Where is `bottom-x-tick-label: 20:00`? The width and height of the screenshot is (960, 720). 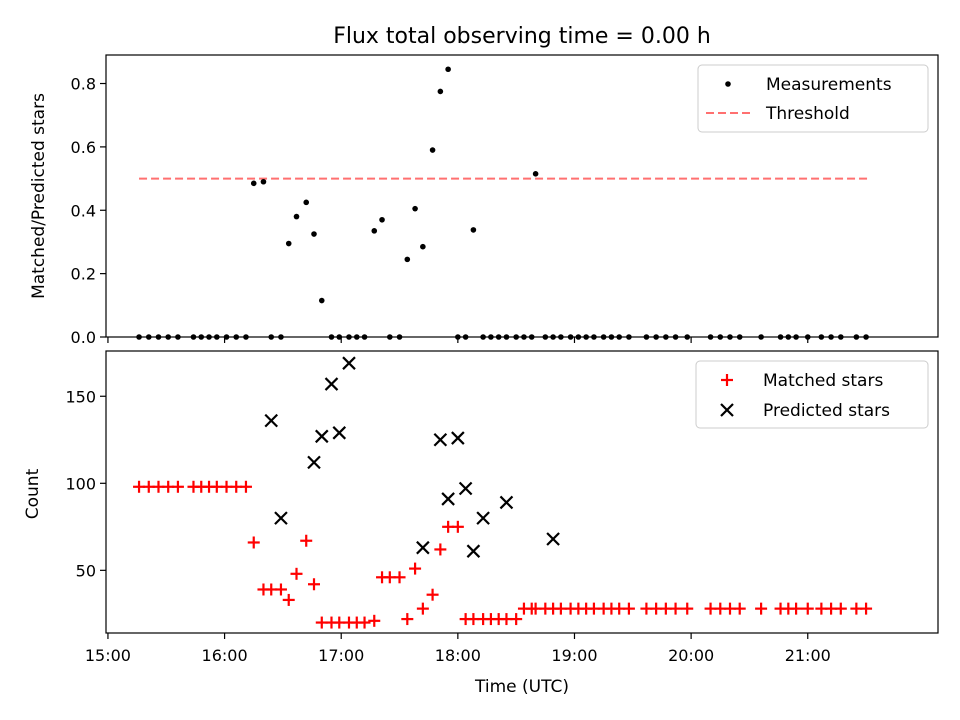
bottom-x-tick-label: 20:00 is located at coordinates (691, 655).